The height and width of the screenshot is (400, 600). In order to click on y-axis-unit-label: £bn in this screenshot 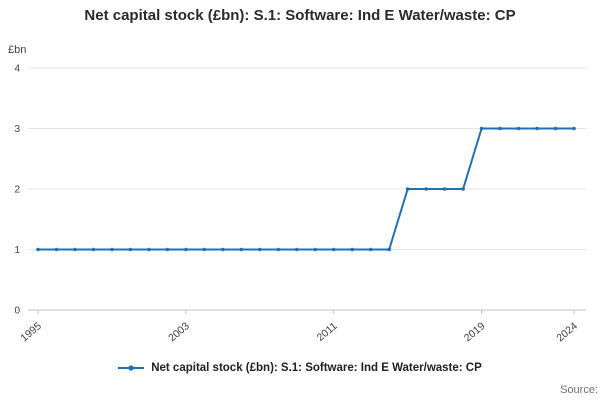, I will do `click(17, 50)`.